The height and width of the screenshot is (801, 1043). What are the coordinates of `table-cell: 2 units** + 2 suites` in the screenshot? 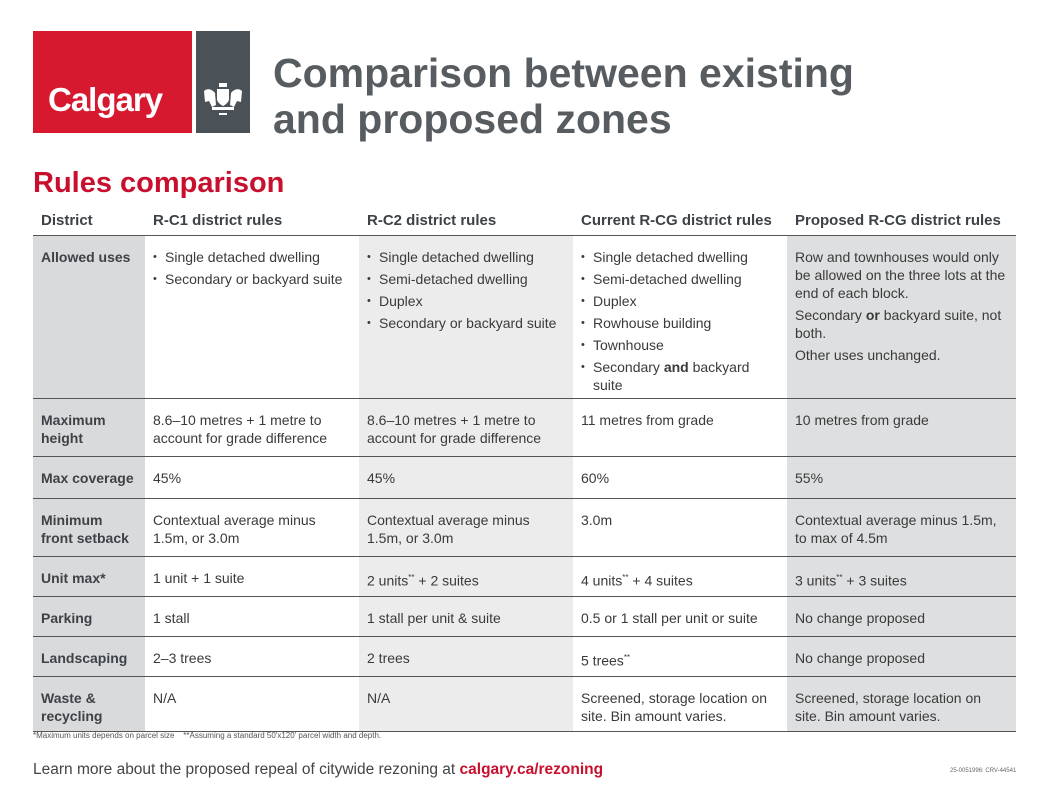 It's located at (466, 576).